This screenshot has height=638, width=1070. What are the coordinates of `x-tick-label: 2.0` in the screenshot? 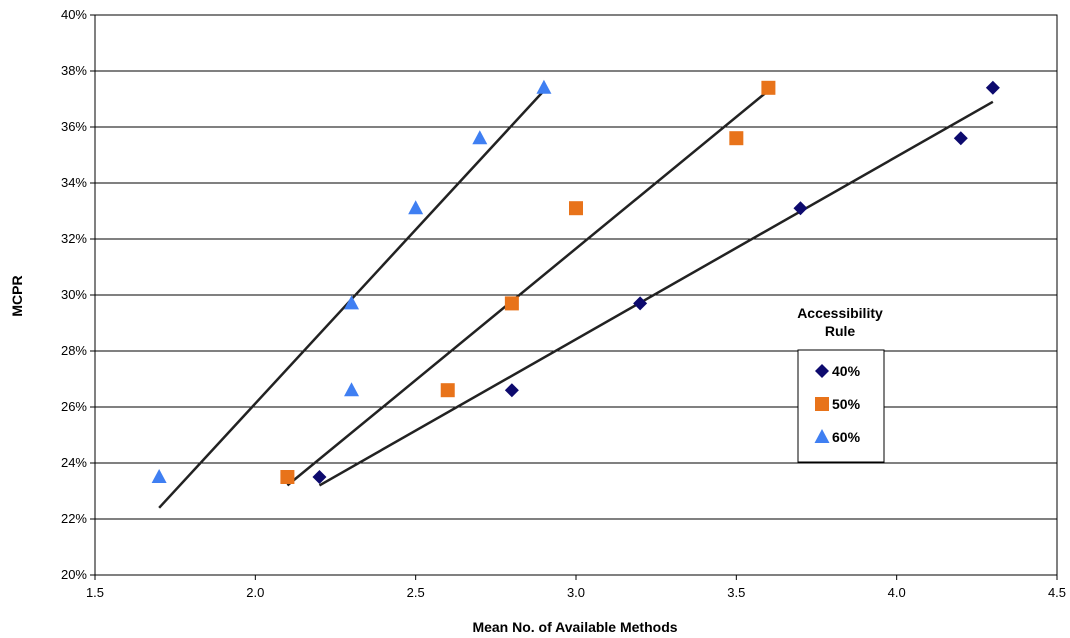 It's located at (255, 592).